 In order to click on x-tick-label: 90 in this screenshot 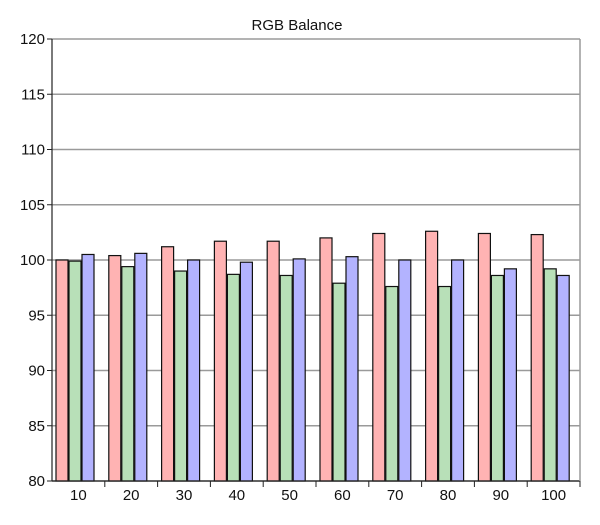, I will do `click(500, 495)`.